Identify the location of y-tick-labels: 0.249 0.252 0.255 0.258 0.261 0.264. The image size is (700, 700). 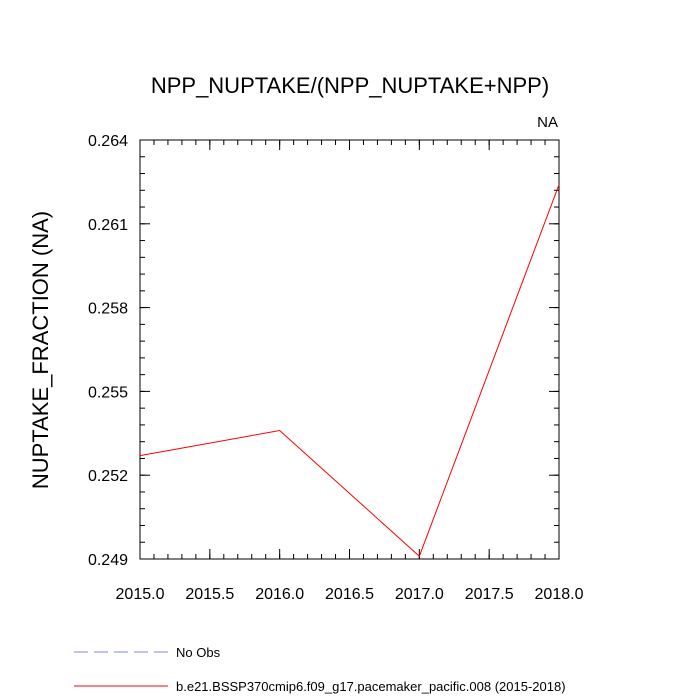
(108, 351).